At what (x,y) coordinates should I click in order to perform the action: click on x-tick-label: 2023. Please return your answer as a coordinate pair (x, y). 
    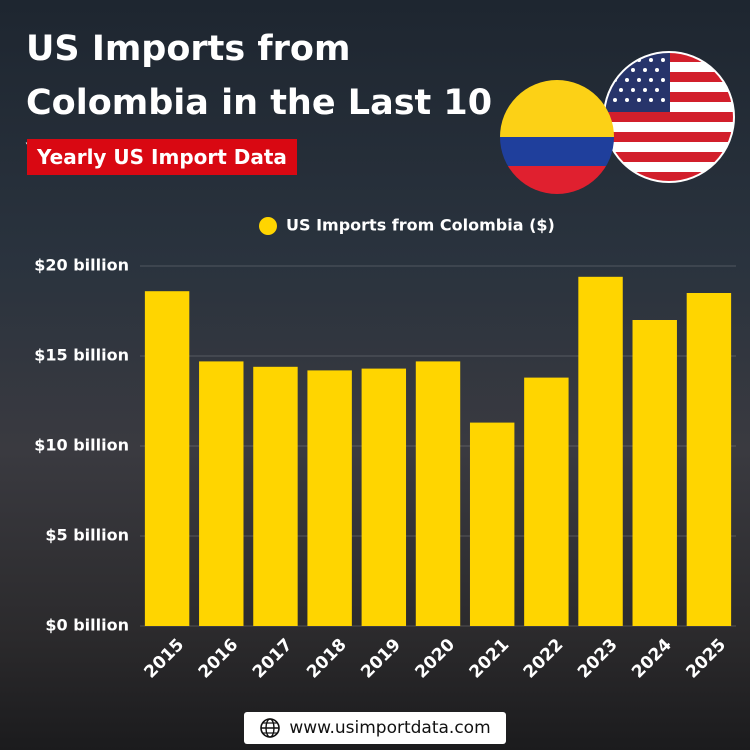
    Looking at the image, I should click on (598, 659).